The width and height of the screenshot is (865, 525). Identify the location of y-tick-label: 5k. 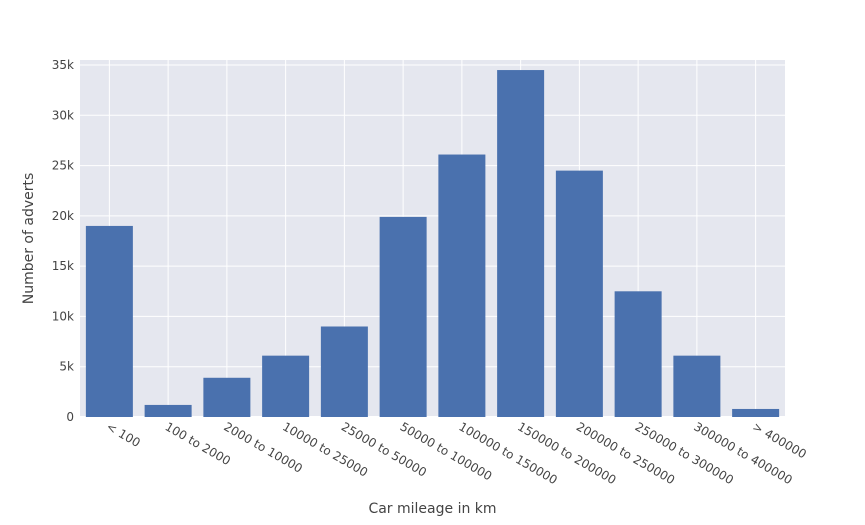
(66, 367).